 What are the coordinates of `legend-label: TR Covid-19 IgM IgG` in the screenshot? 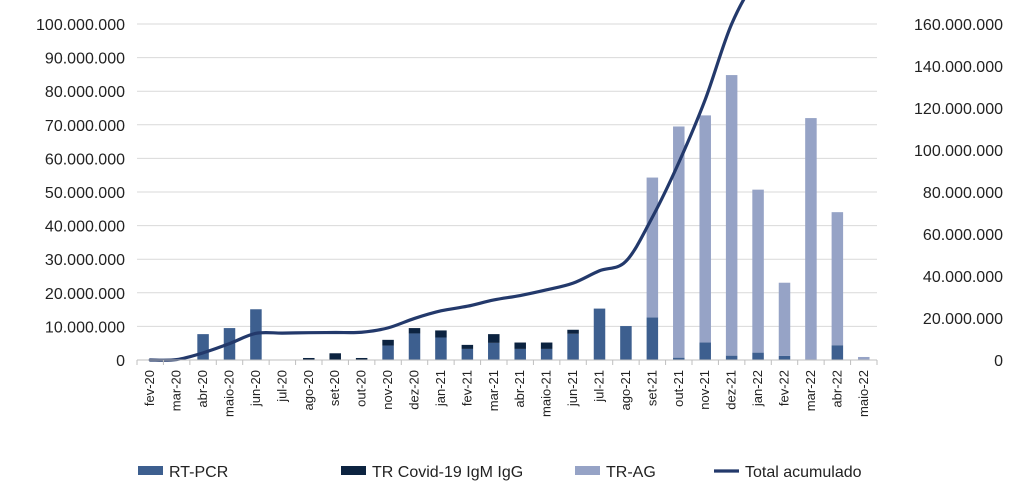 It's located at (447, 472).